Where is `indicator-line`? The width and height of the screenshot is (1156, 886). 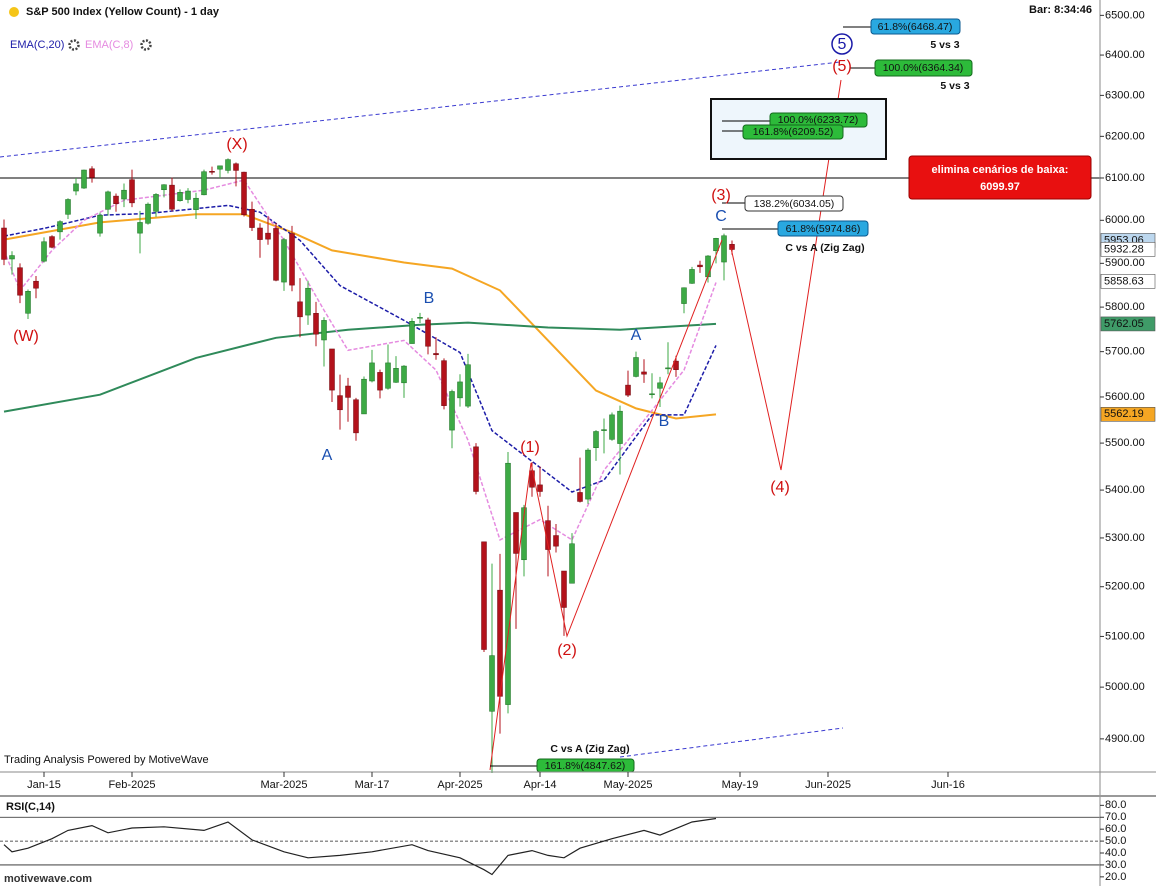 indicator-line is located at coordinates (360, 367).